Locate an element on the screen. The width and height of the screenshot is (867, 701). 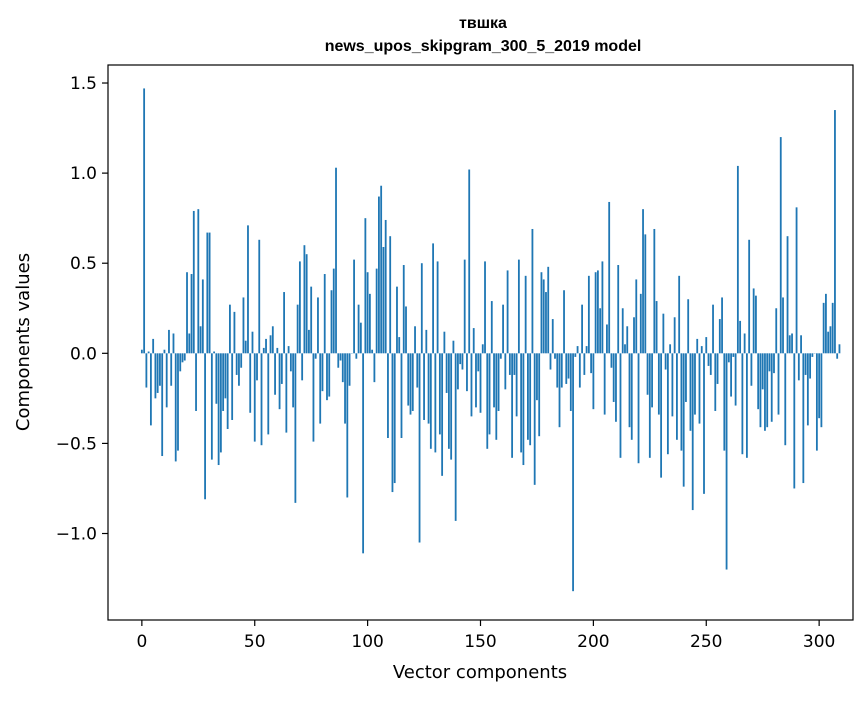
x-tick-label: 100 is located at coordinates (367, 642).